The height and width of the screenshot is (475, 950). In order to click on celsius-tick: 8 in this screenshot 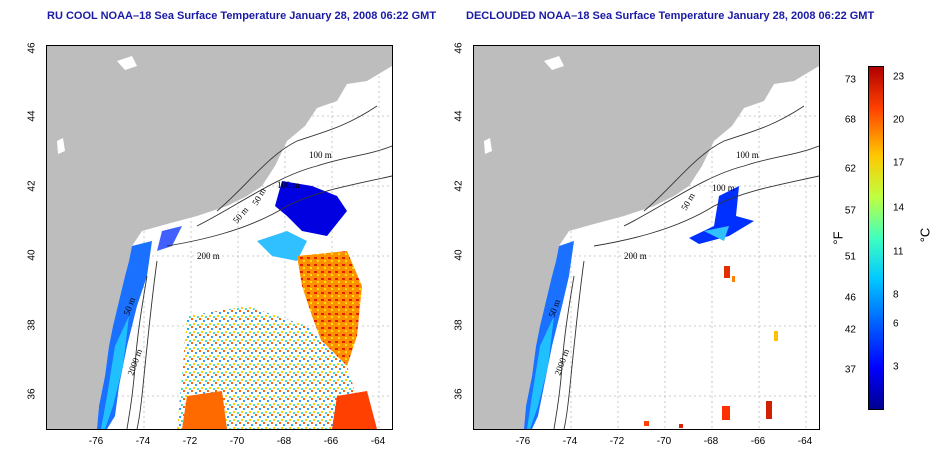, I will do `click(896, 295)`.